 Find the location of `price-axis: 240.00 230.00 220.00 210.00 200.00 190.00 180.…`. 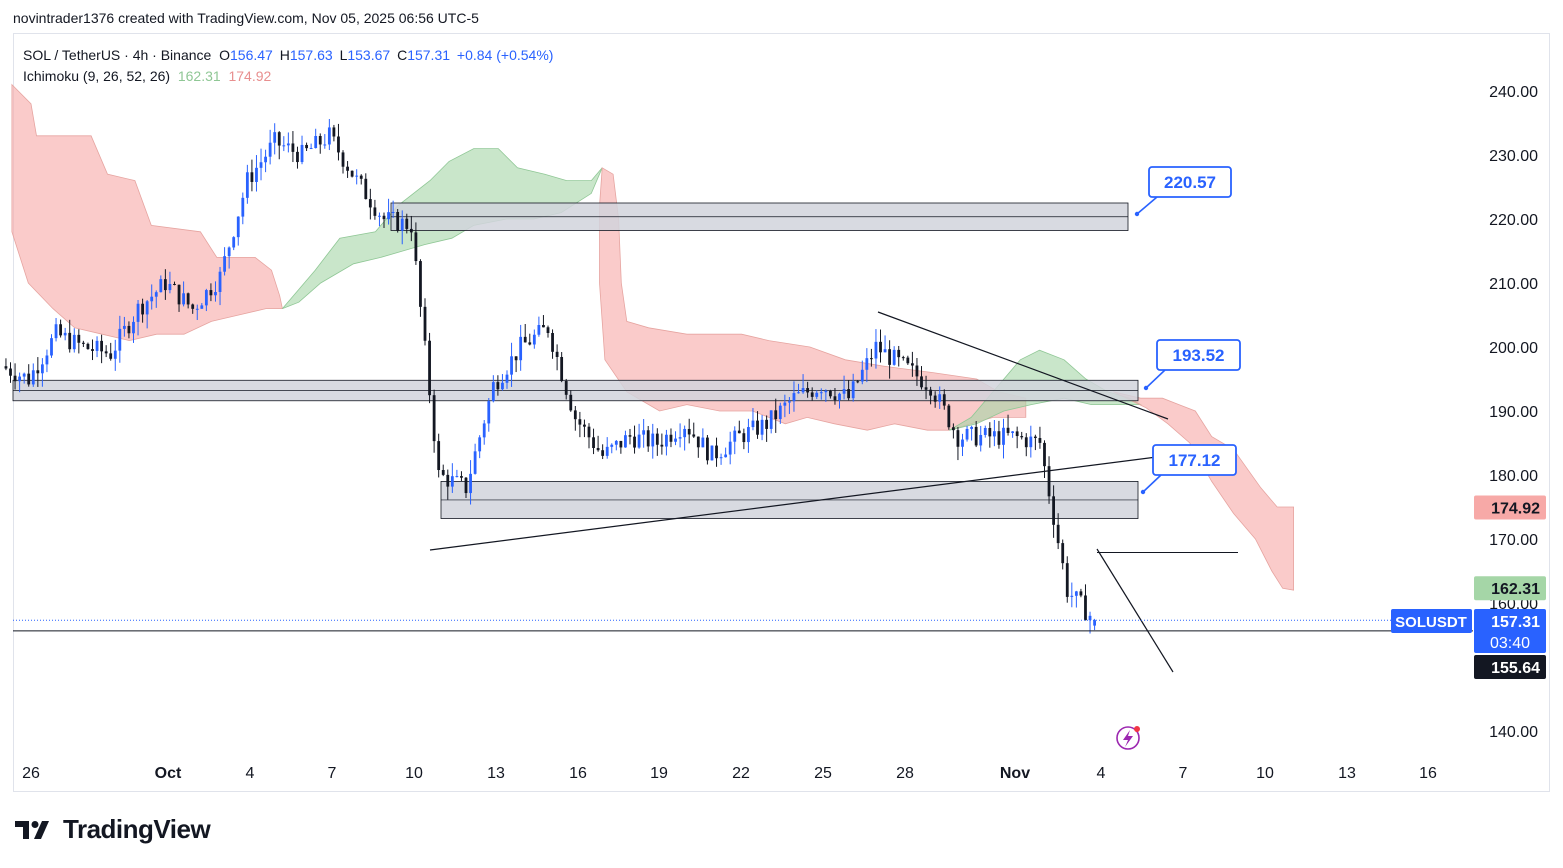

price-axis: 240.00 230.00 220.00 210.00 200.00 190.00 180.… is located at coordinates (1468, 412).